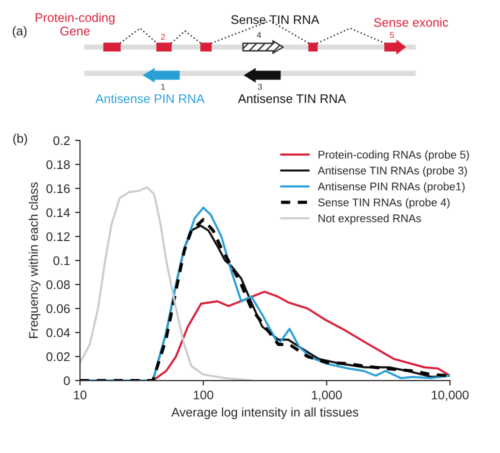 The width and height of the screenshot is (500, 453). I want to click on text: Antisense TIN RNA, so click(292, 99).